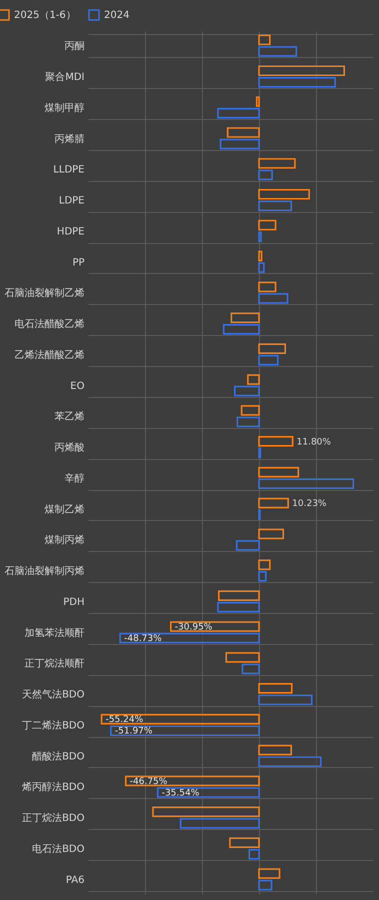  What do you see at coordinates (44, 571) in the screenshot?
I see `y-tick-label: 石脑油裂解制丙烯` at bounding box center [44, 571].